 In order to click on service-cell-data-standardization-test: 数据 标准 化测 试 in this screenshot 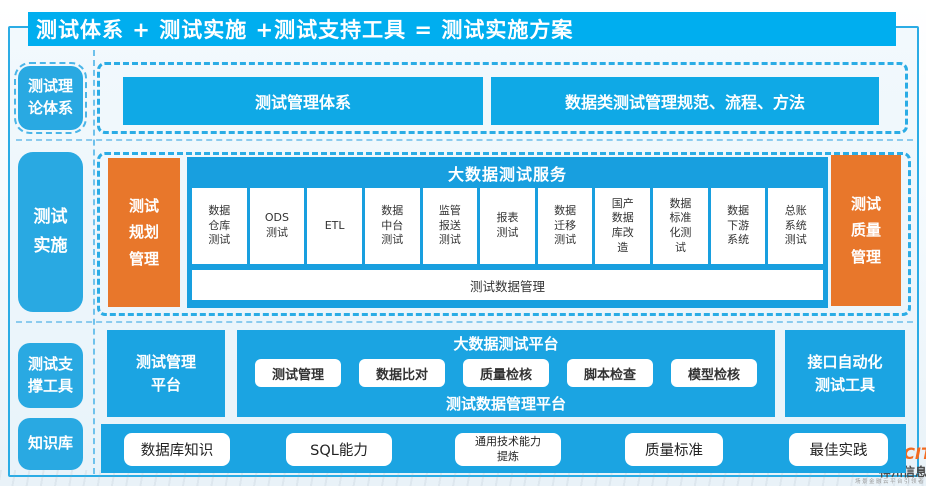, I will do `click(680, 226)`.